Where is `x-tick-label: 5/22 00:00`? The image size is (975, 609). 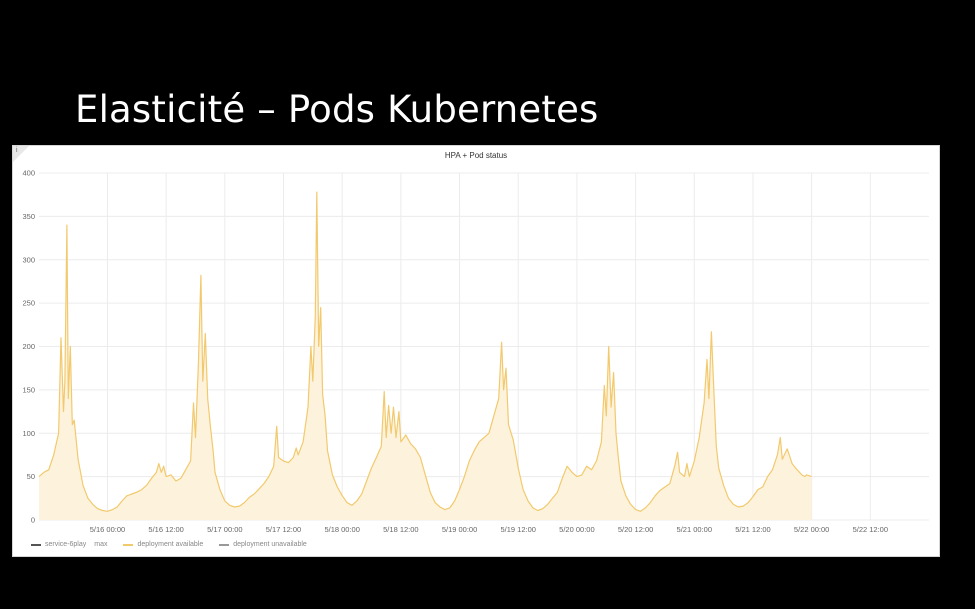 x-tick-label: 5/22 00:00 is located at coordinates (811, 529).